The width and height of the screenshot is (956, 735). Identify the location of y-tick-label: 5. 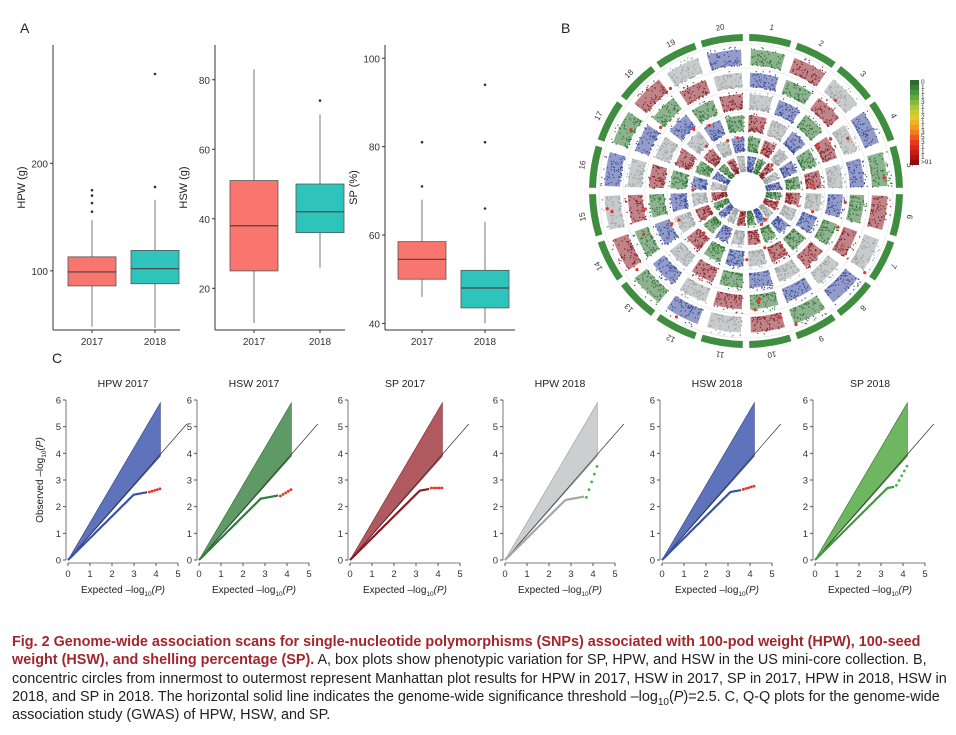
(340, 427).